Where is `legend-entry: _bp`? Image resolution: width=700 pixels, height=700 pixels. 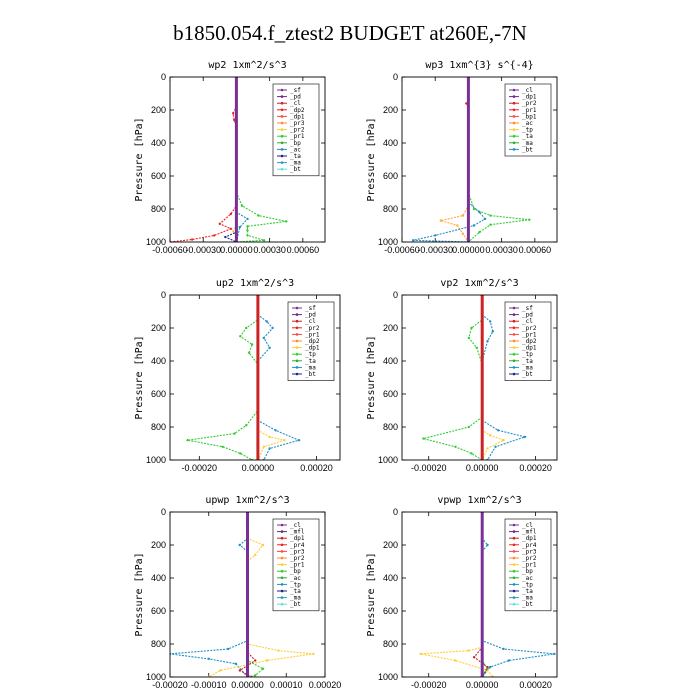 legend-entry: _bp is located at coordinates (527, 571).